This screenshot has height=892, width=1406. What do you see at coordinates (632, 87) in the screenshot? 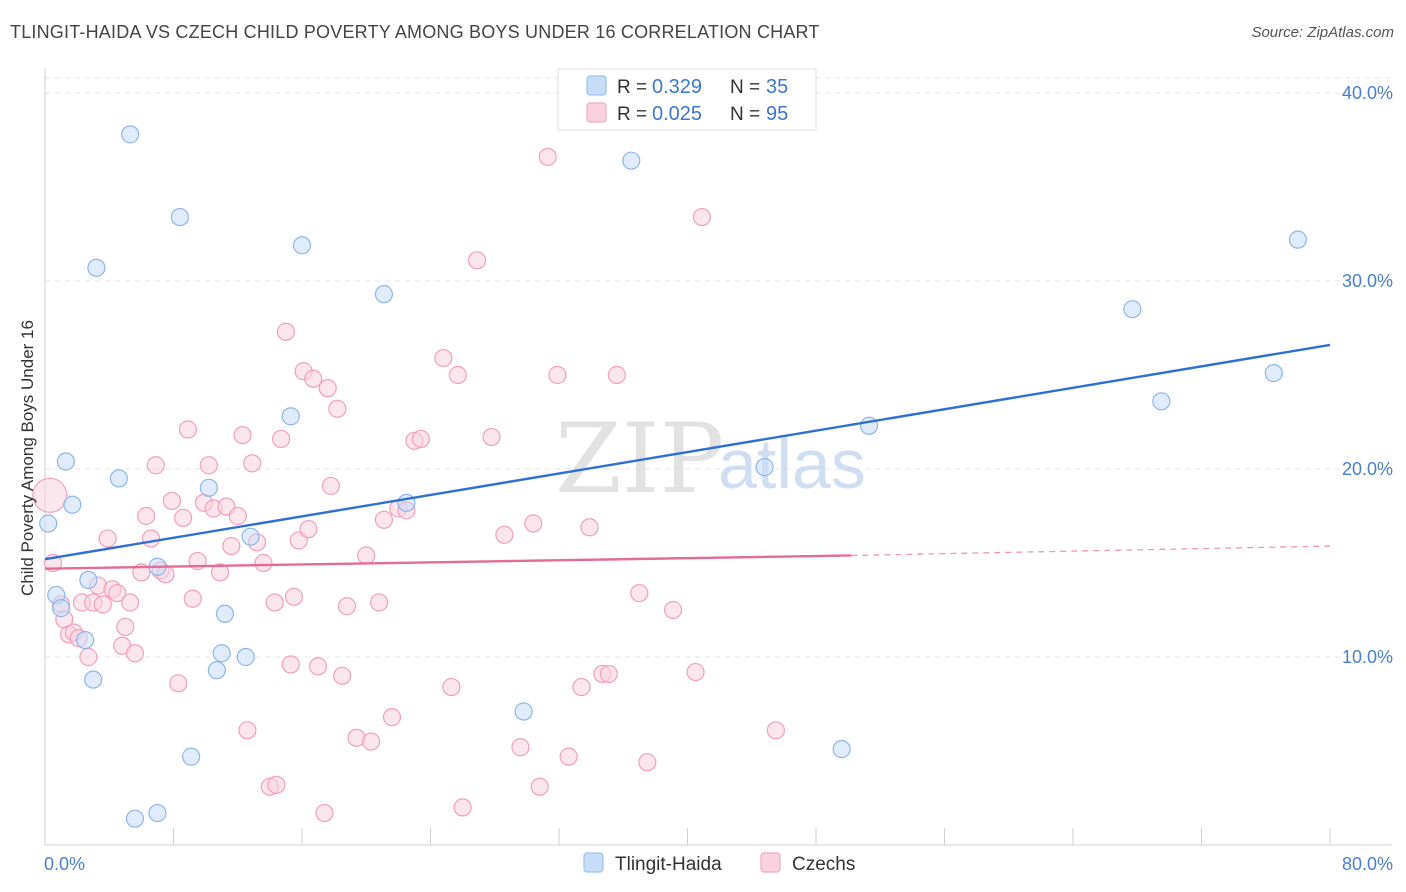
I see `legend-r-label: R =` at bounding box center [632, 87].